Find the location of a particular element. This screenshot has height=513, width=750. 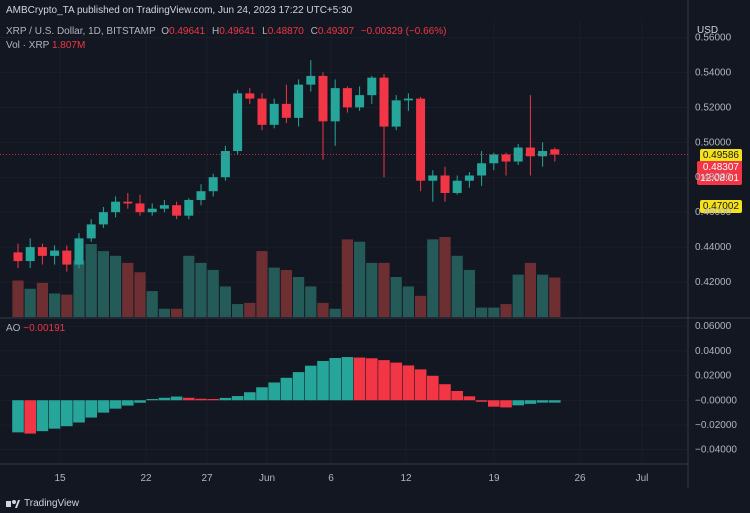

price-tick-label: 0.46000 is located at coordinates (713, 212).